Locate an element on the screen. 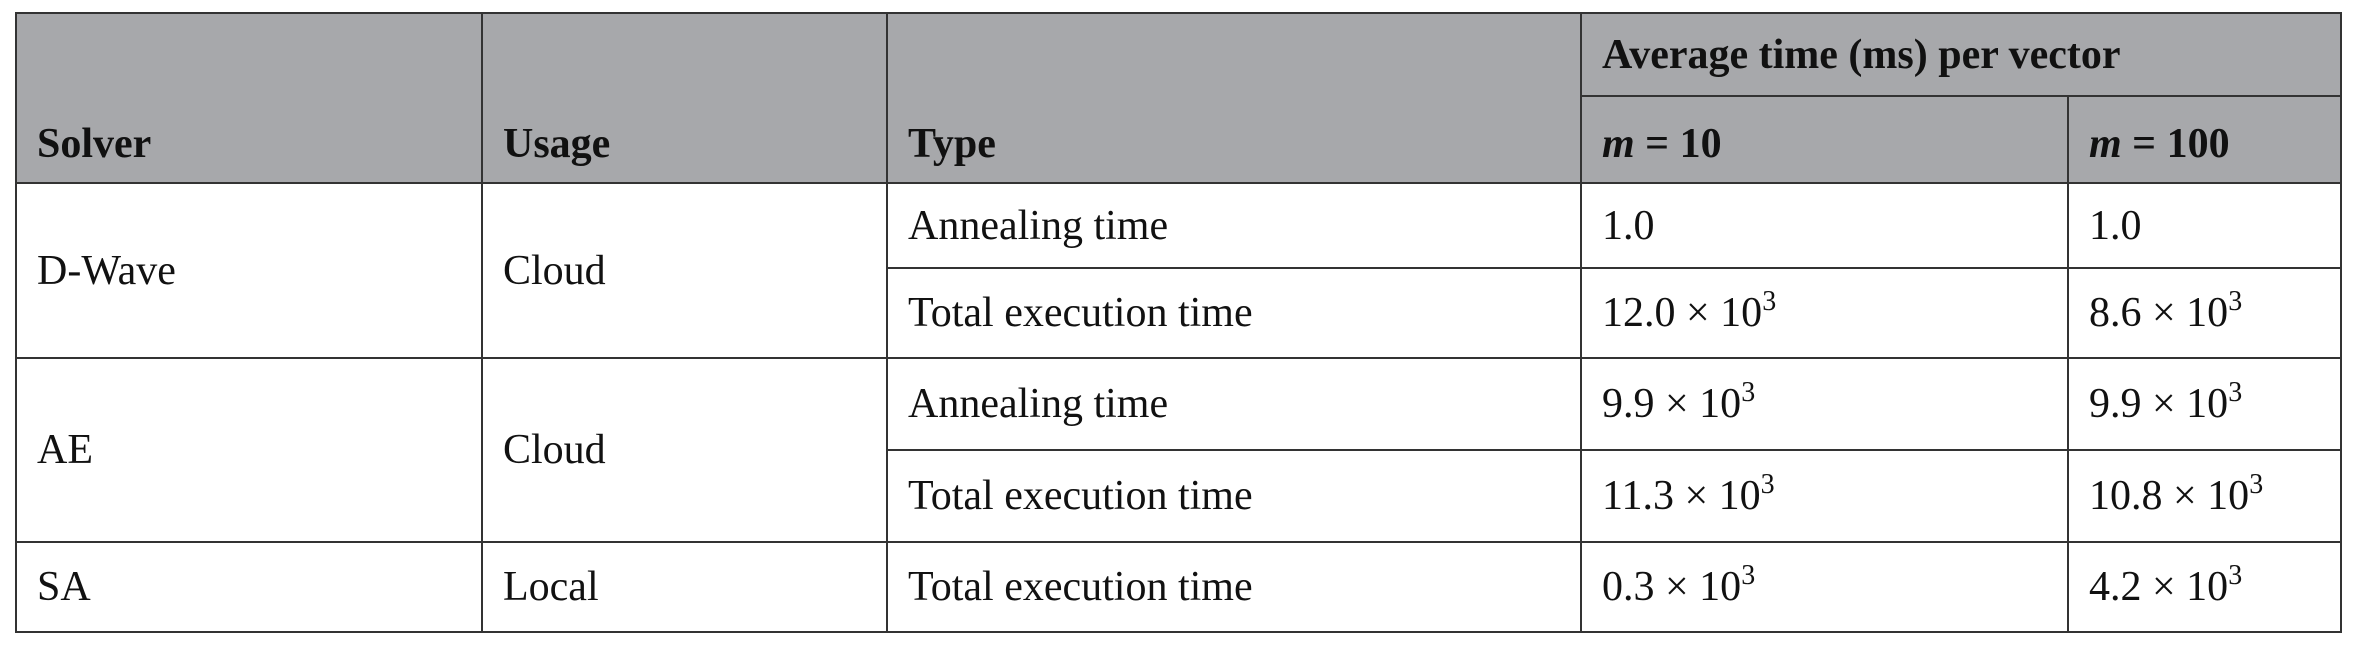  value-cell: 8.6 × 10³ is located at coordinates (2204, 313).